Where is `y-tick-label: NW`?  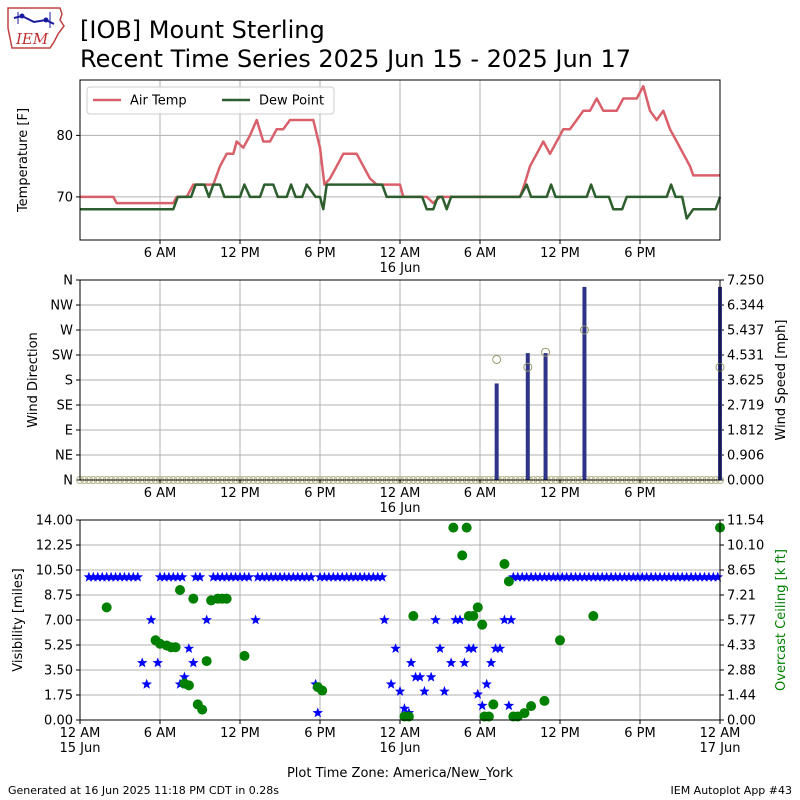
y-tick-label: NW is located at coordinates (61, 306).